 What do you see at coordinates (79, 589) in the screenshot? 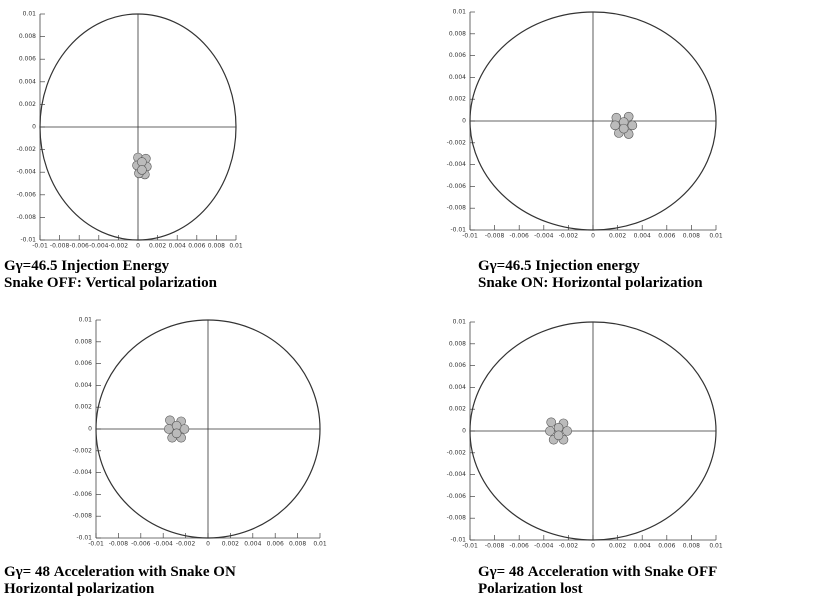
I see `caption-line: Horizontal polarization` at bounding box center [79, 589].